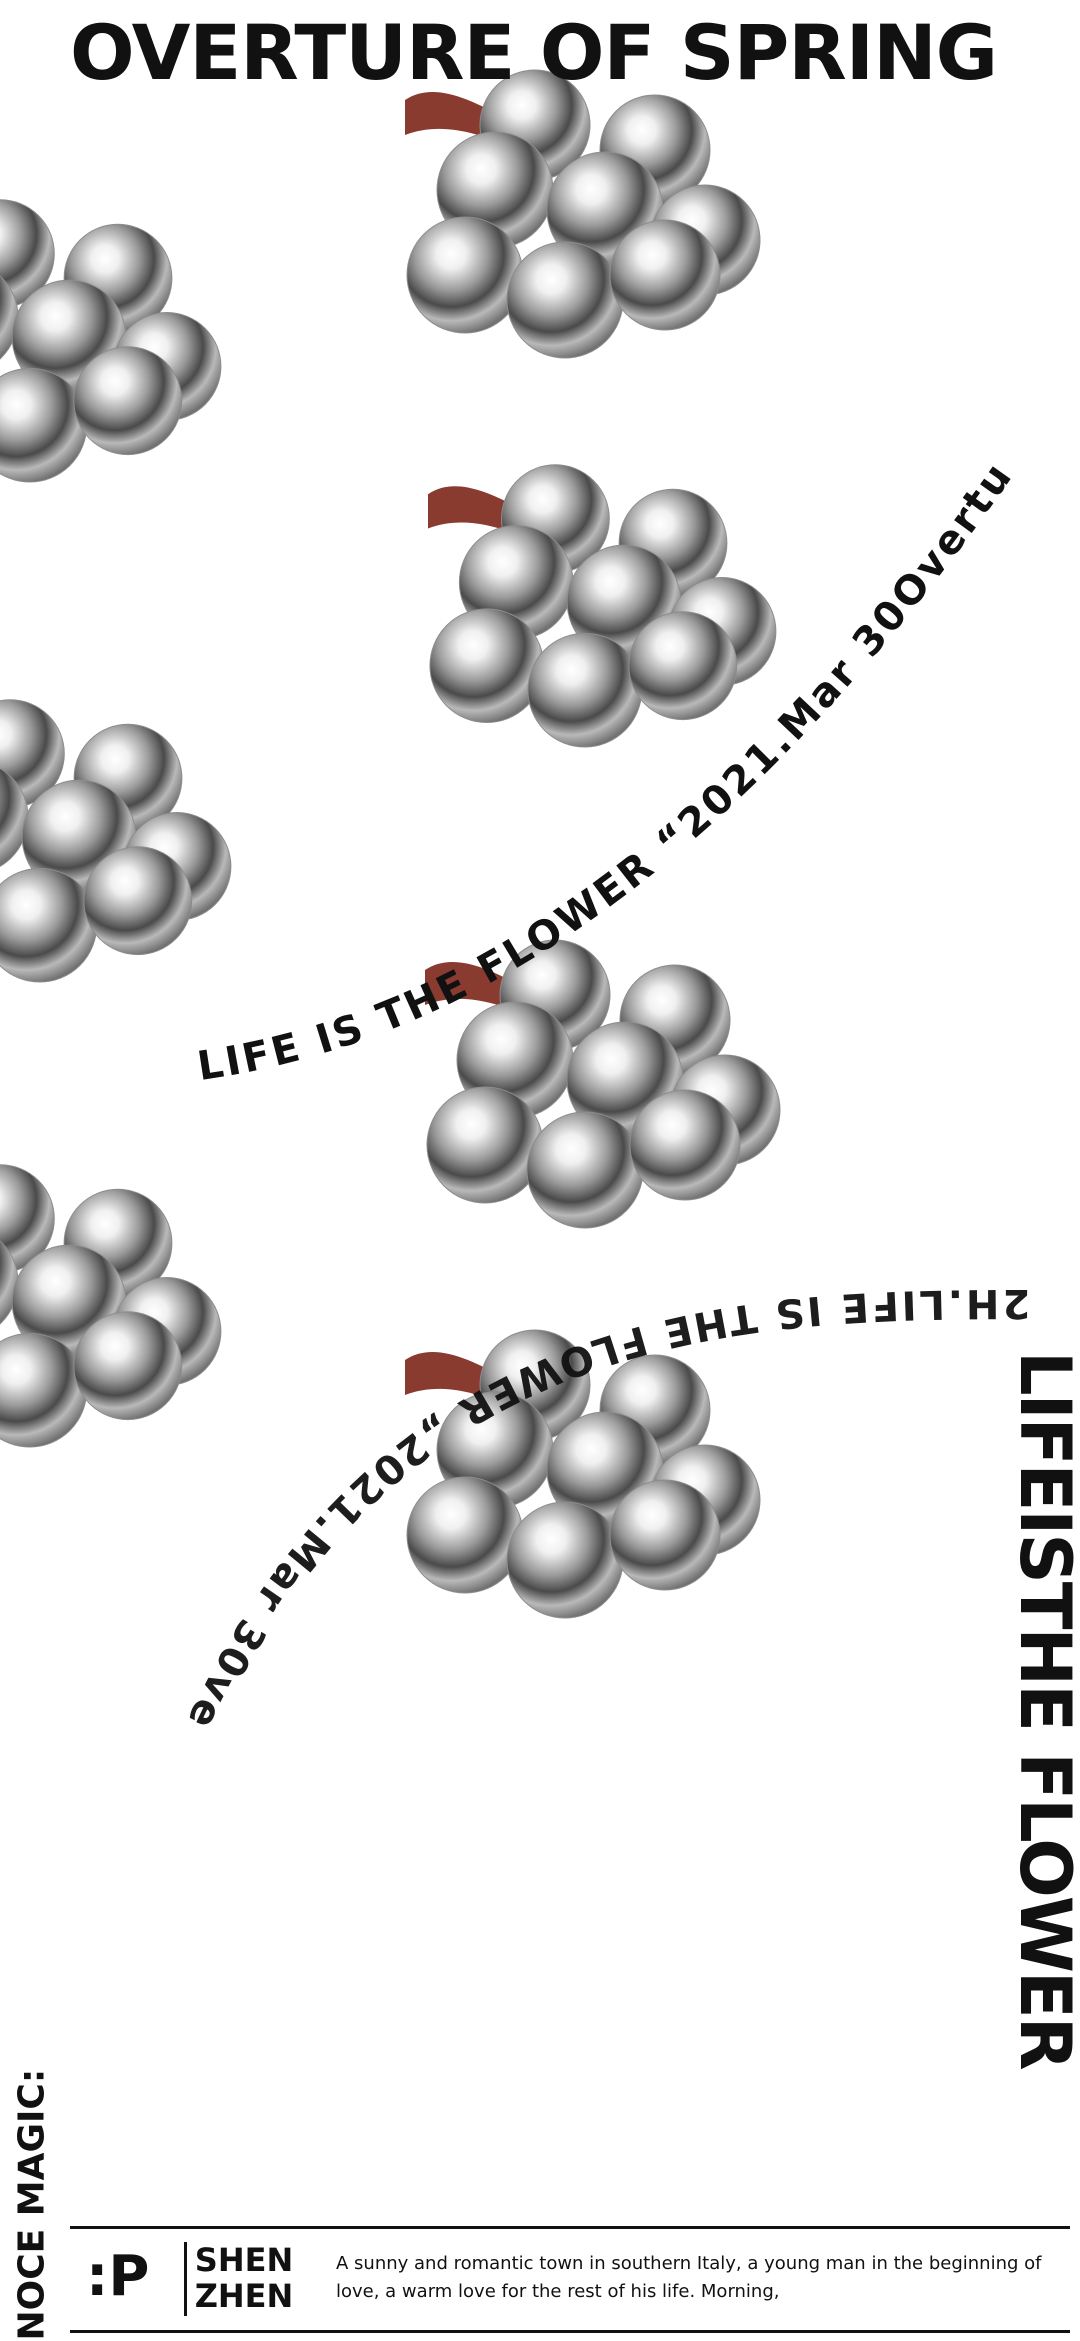 Image resolution: width=1080 pixels, height=2341 pixels. Describe the element at coordinates (32, 2204) in the screenshot. I see `vertical-side-label-text: NOCE MAGIC:` at that location.